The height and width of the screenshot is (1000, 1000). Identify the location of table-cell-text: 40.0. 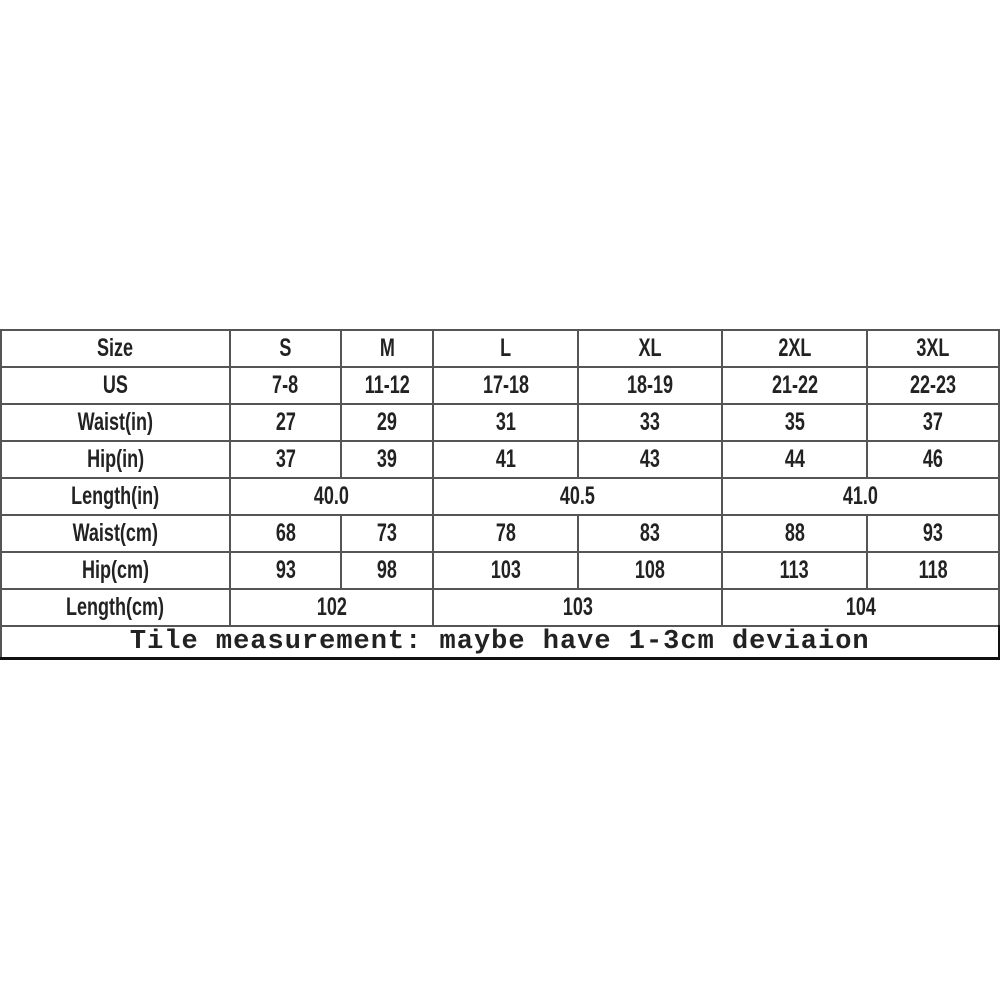
(331, 496).